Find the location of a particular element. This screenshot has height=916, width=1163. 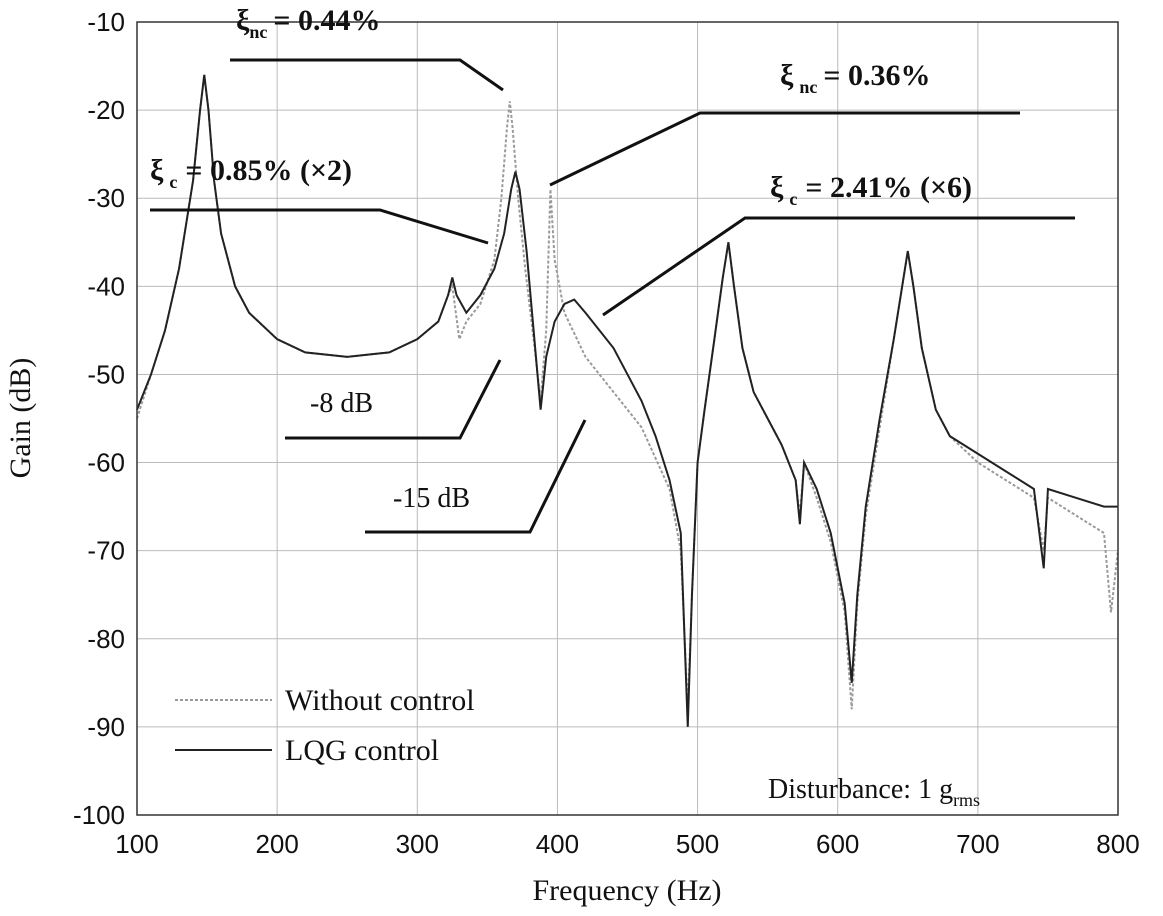

annotation: ξ nc = 0.36% is located at coordinates (855, 78).